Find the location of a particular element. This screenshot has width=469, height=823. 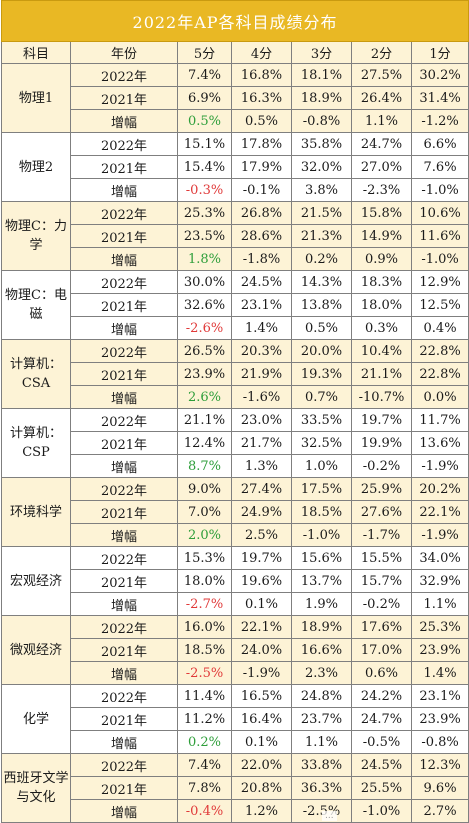

table-row: 化学 2022年 11.4% 16.5% 24.8% 24.2% 23.1% is located at coordinates (235, 719).